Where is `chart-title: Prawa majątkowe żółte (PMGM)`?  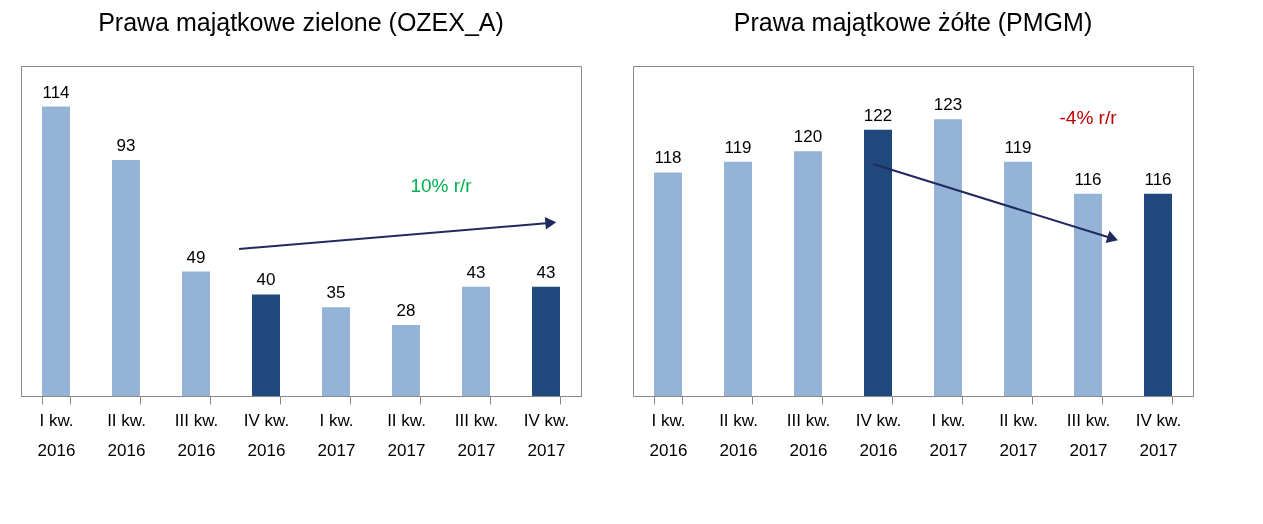
chart-title: Prawa majątkowe żółte (PMGM) is located at coordinates (913, 22).